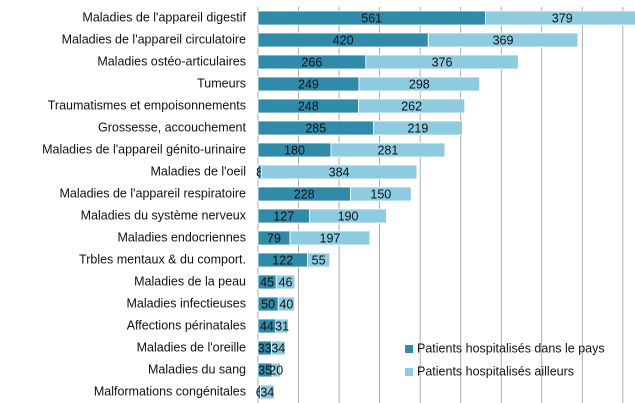 This screenshot has width=635, height=403. I want to click on value-label: 384, so click(339, 172).